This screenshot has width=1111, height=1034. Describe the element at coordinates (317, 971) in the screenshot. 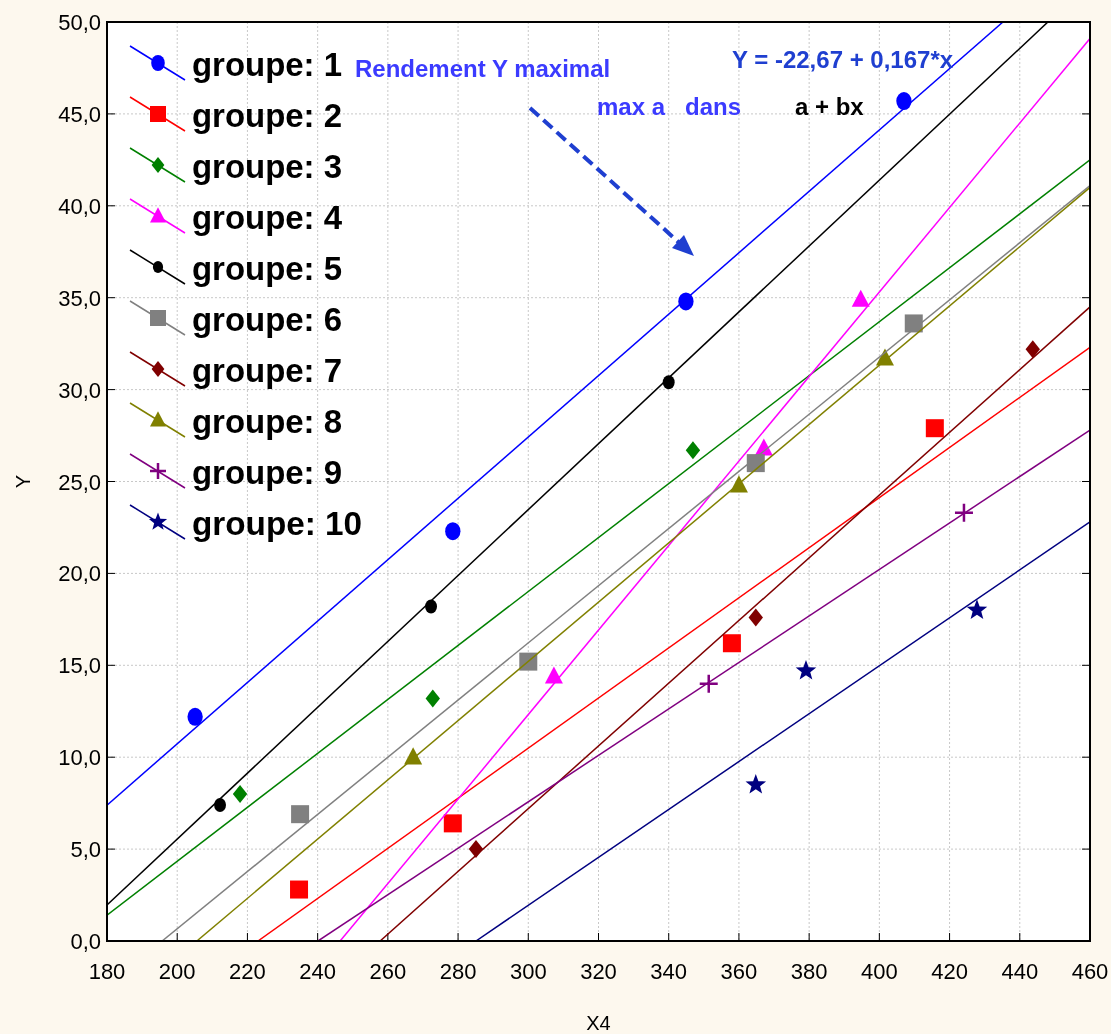

I see `x-tick-label: 240` at that location.